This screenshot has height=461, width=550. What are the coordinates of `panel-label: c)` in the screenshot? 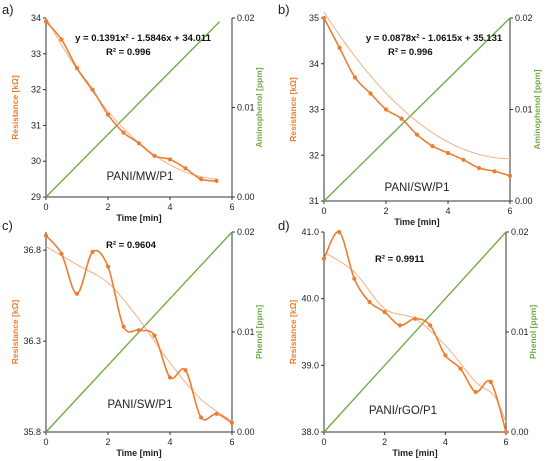 It's located at (7, 225).